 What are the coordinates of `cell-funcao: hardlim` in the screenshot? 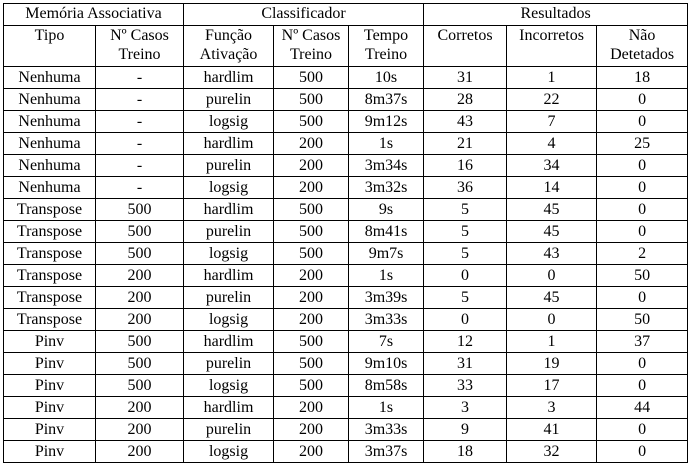 It's located at (229, 275).